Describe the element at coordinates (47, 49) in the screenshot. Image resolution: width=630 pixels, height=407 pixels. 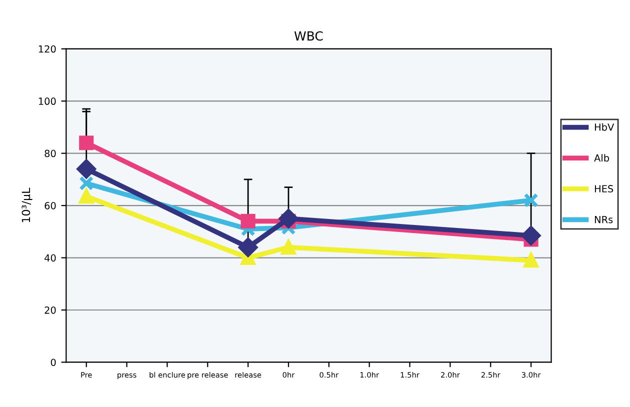
I see `y-tick-label: 120` at that location.